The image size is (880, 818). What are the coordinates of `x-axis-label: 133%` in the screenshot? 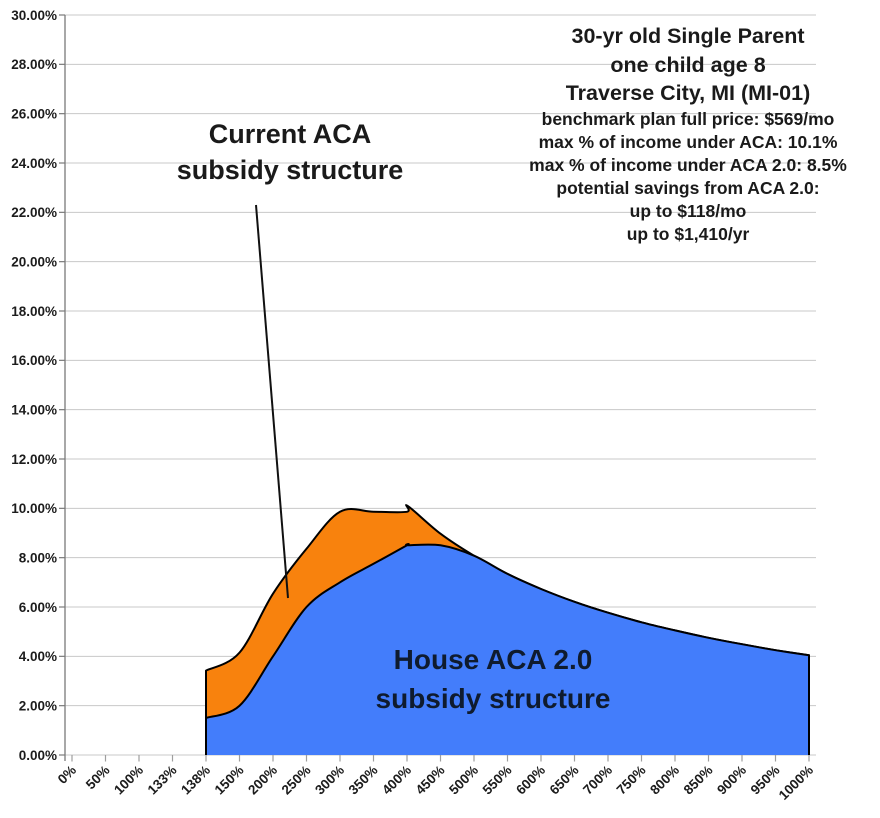 It's located at (162, 780).